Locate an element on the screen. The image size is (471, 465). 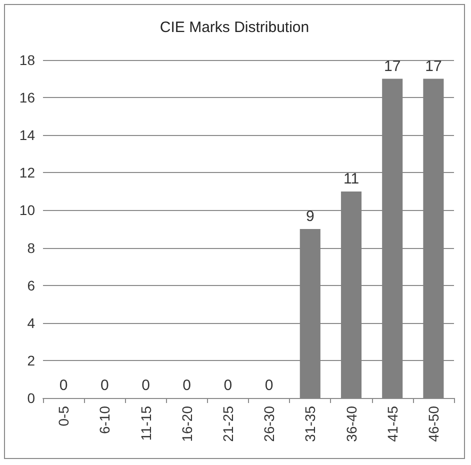
x-tick-label: 41-45 is located at coordinates (392, 424).